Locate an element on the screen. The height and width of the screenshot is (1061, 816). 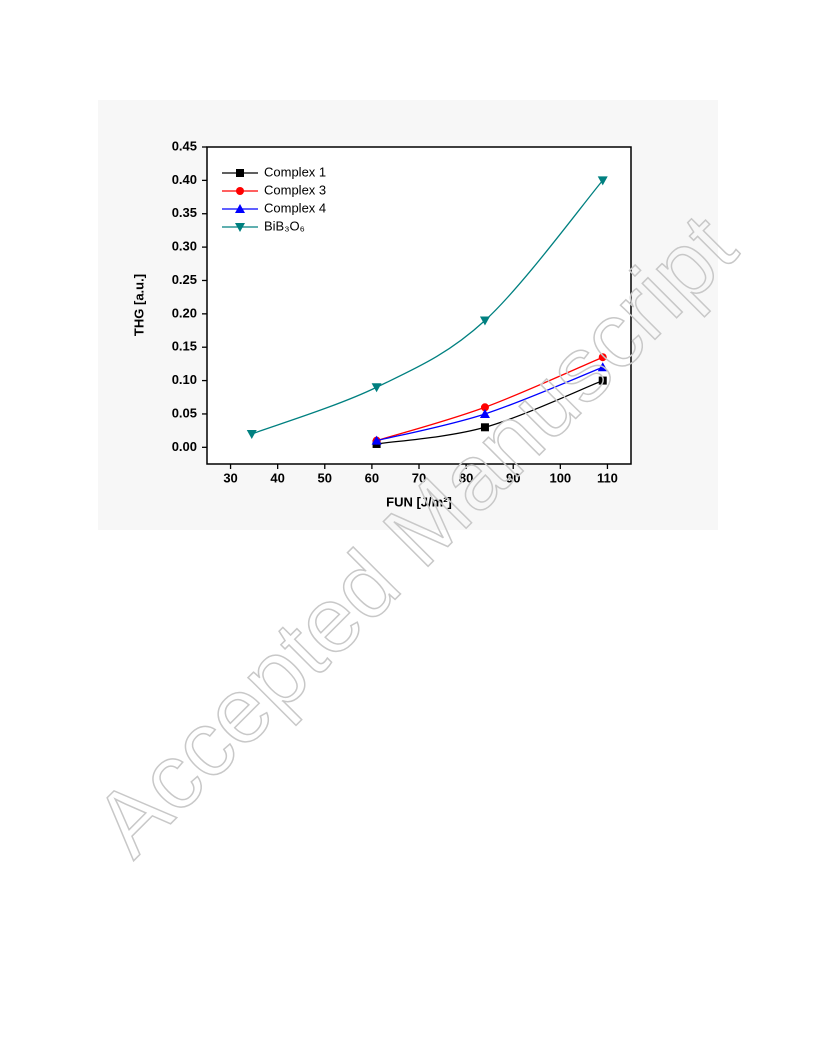
x-tick-label: 100 is located at coordinates (560, 477).